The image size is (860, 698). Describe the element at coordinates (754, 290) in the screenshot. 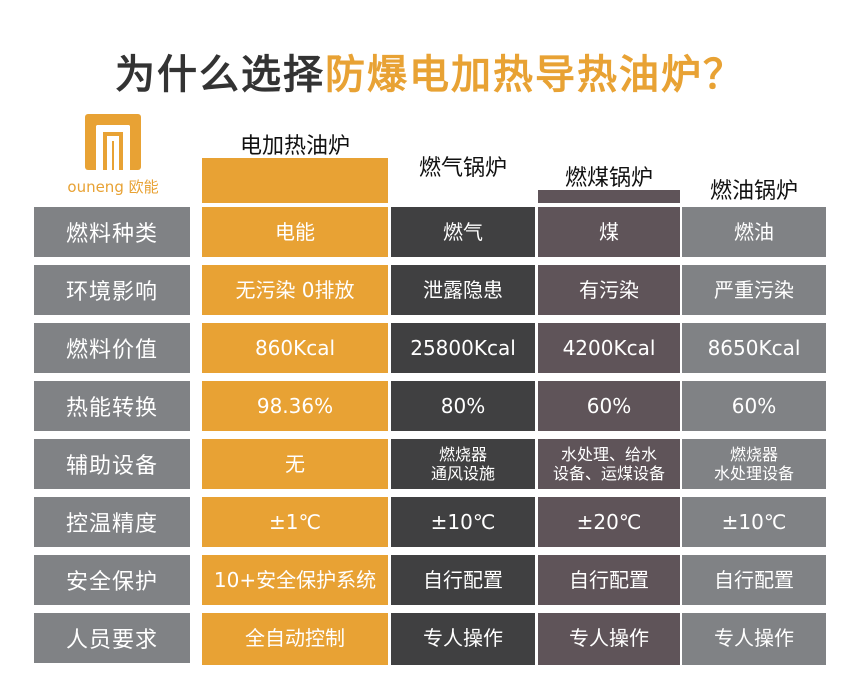

I see `table-cell: 严重污染` at that location.